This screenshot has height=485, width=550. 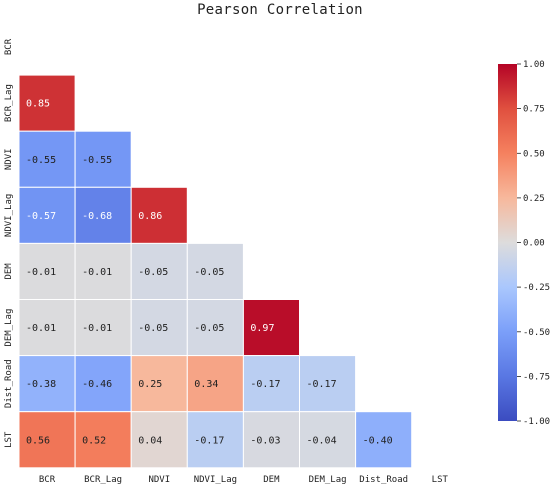 I want to click on colorbar-ticks: 1.00 0.75 0.50 0.25 0.00 -0.25 -0.50 -0.75 -1.00, so click(x=533, y=243).